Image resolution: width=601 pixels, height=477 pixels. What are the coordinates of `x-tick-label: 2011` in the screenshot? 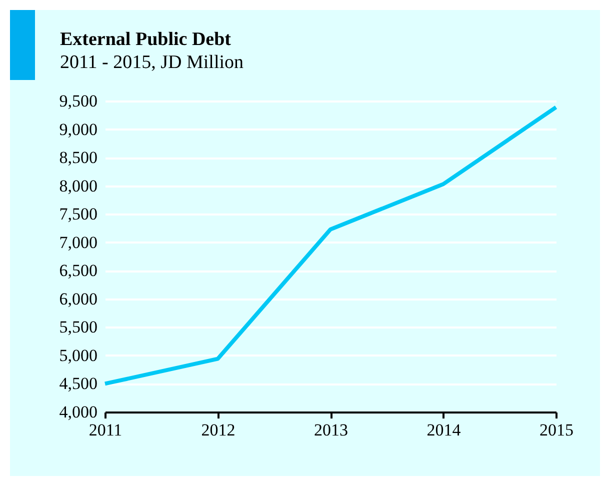 It's located at (105, 430).